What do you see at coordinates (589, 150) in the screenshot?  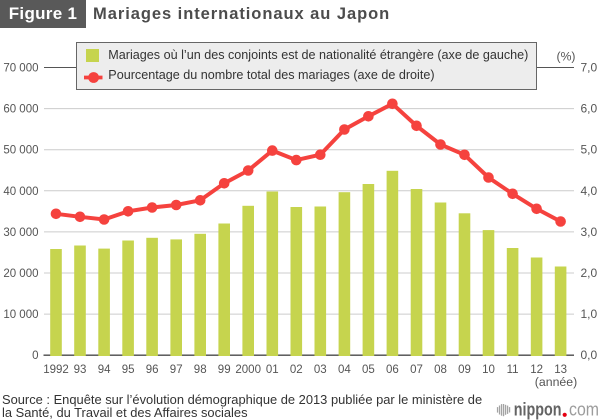 I see `svg-text: 5,0` at bounding box center [589, 150].